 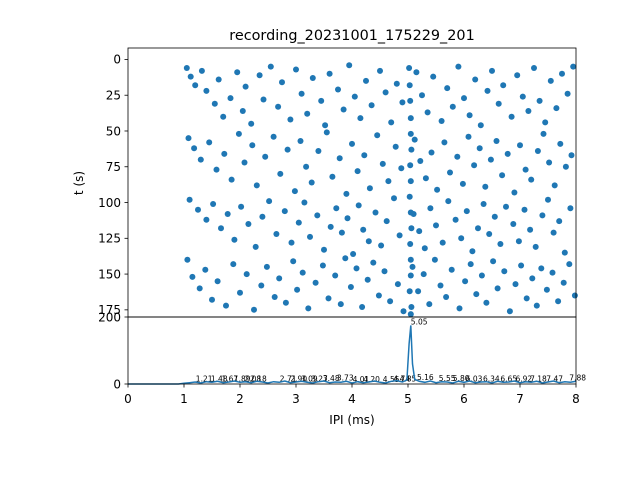 I want to click on bottom-x-axis-ticks: 0 1 2 3 4 5 6 7 8, so click(x=352, y=395).